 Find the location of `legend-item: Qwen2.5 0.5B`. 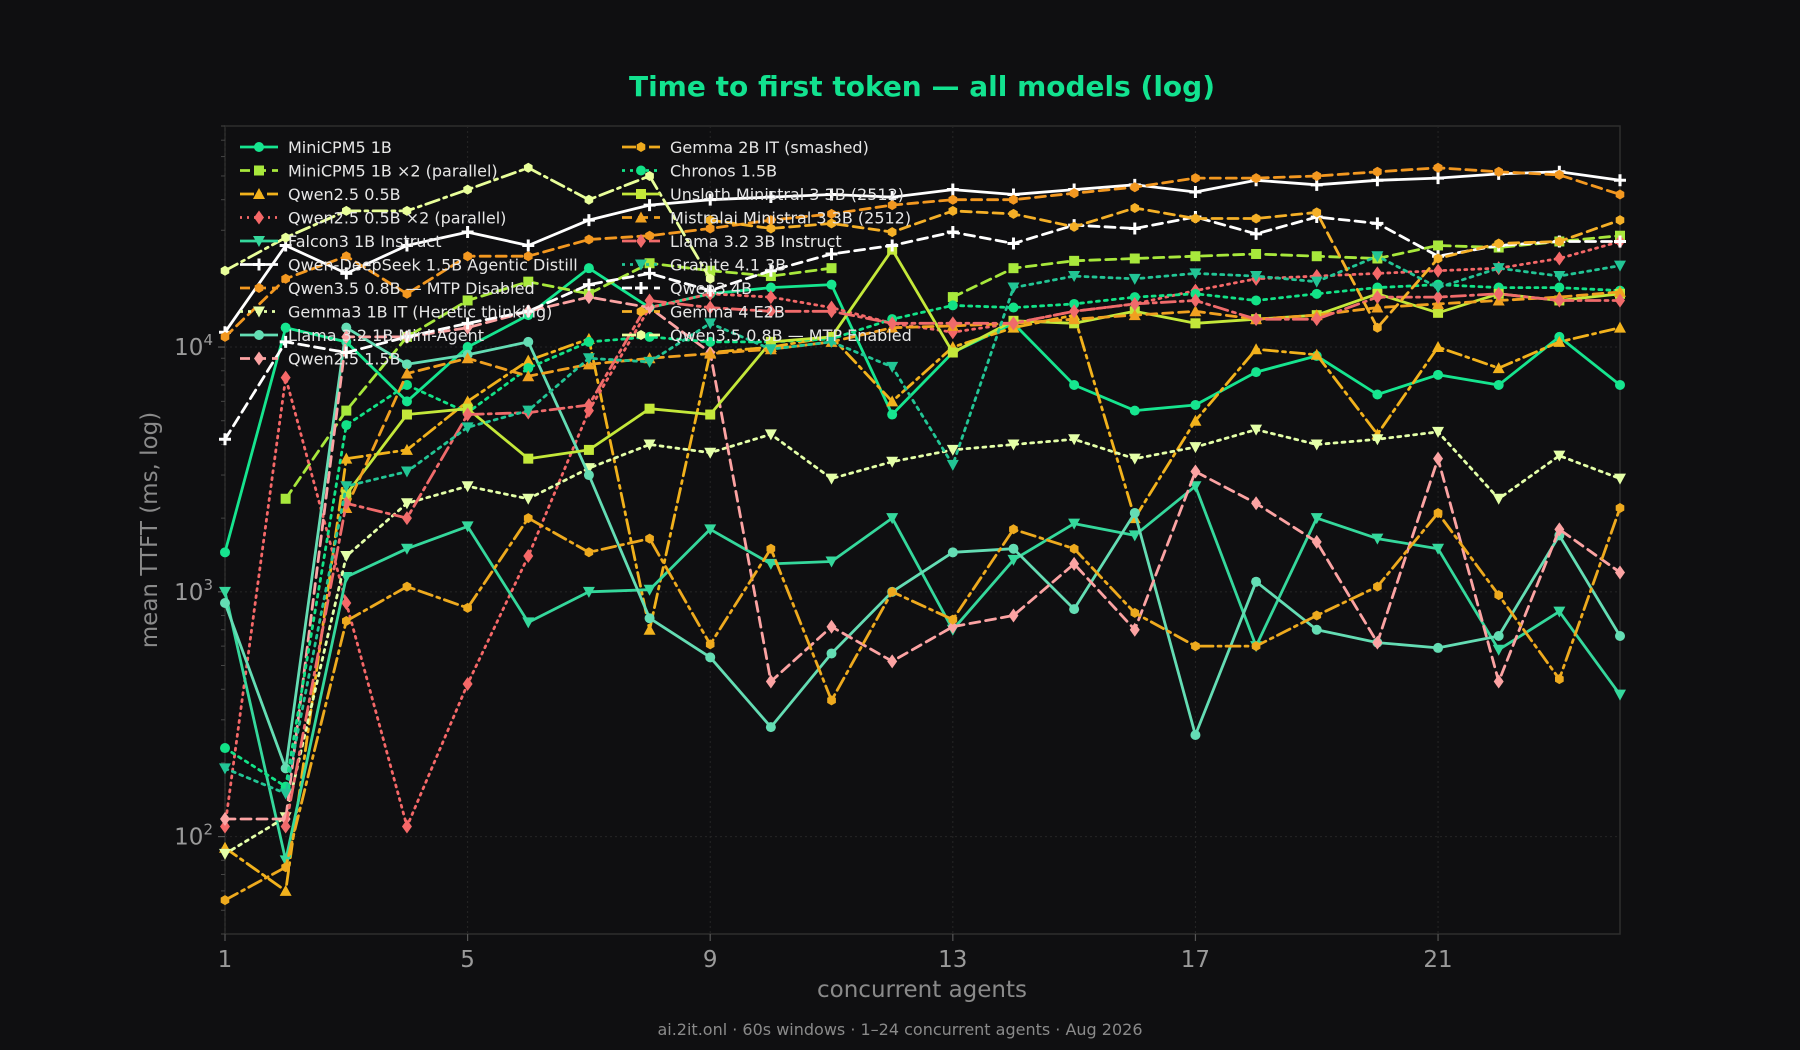

legend-item: Qwen2.5 0.5B is located at coordinates (320, 194).